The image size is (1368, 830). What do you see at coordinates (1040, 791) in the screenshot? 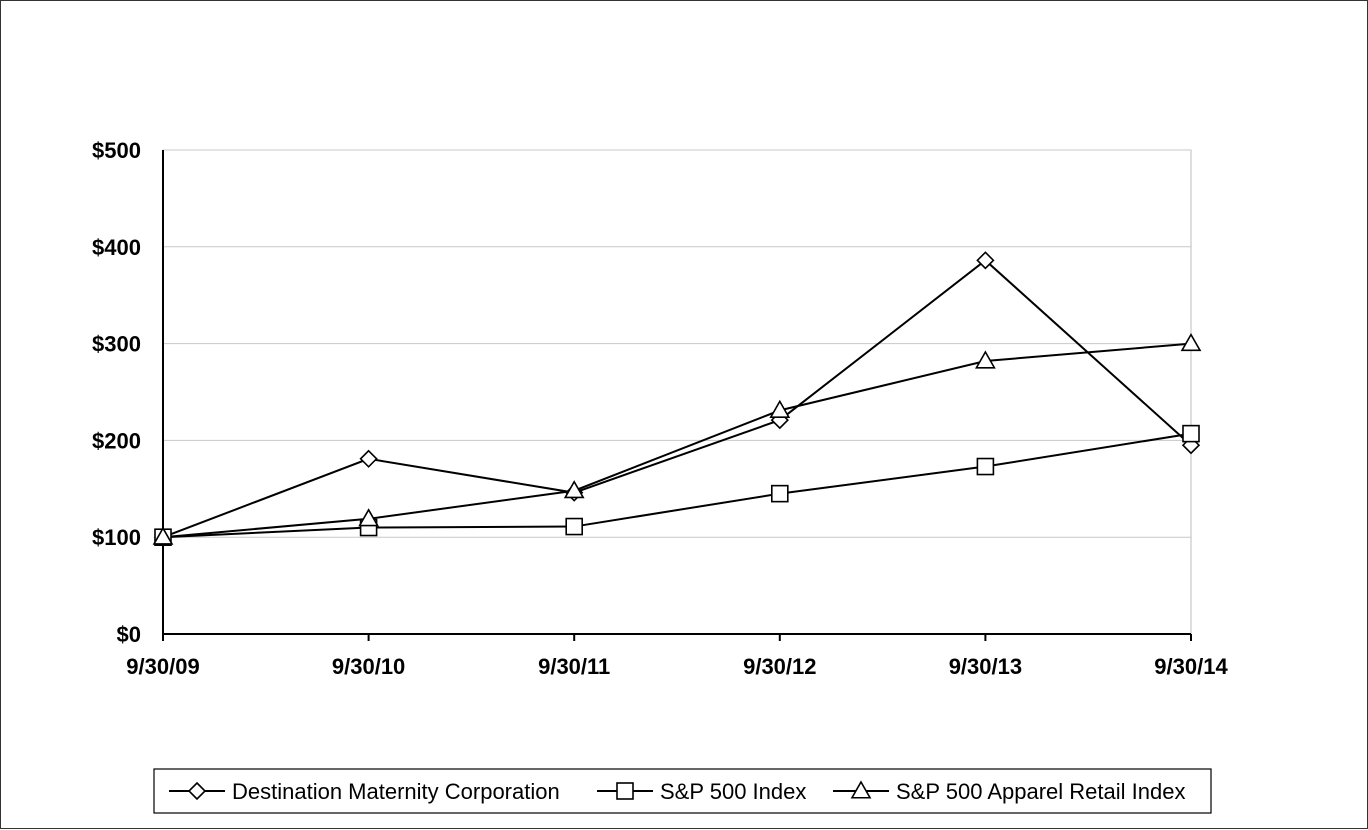
I see `legend-label: S&P 500 Apparel Retail Index` at bounding box center [1040, 791].